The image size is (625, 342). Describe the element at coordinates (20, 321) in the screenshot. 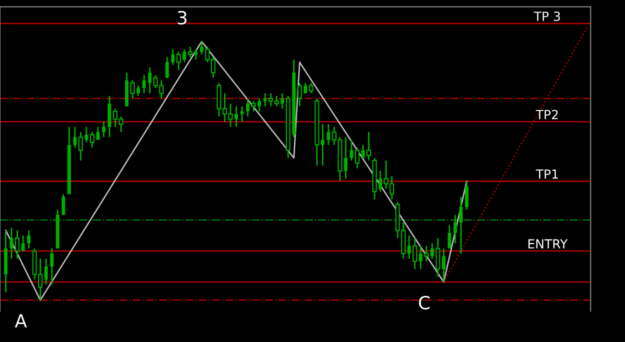

I see `text: A` at that location.